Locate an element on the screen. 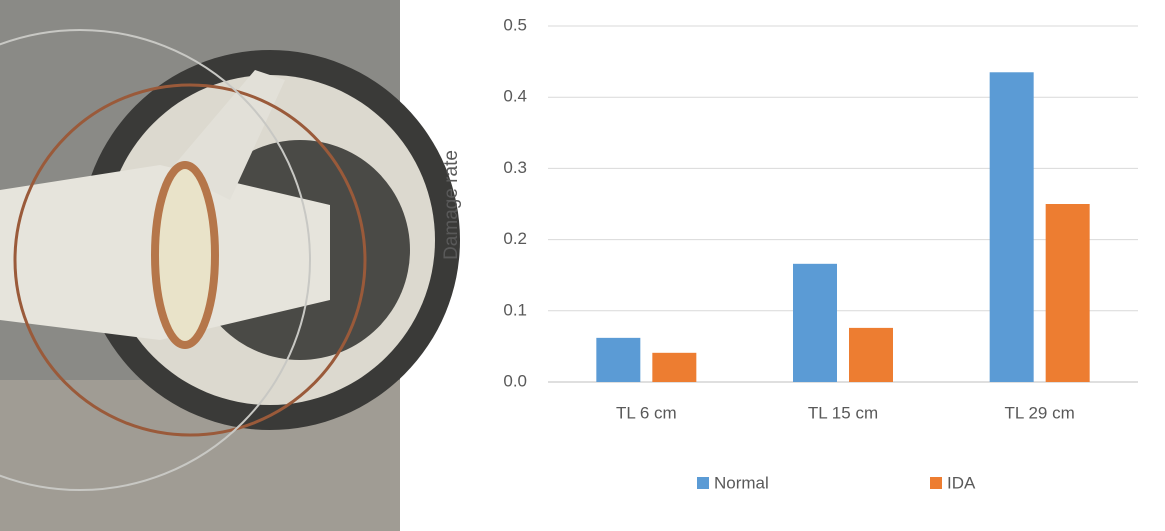 The width and height of the screenshot is (1165, 531). x-tick-label: TL 6 cm is located at coordinates (646, 412).